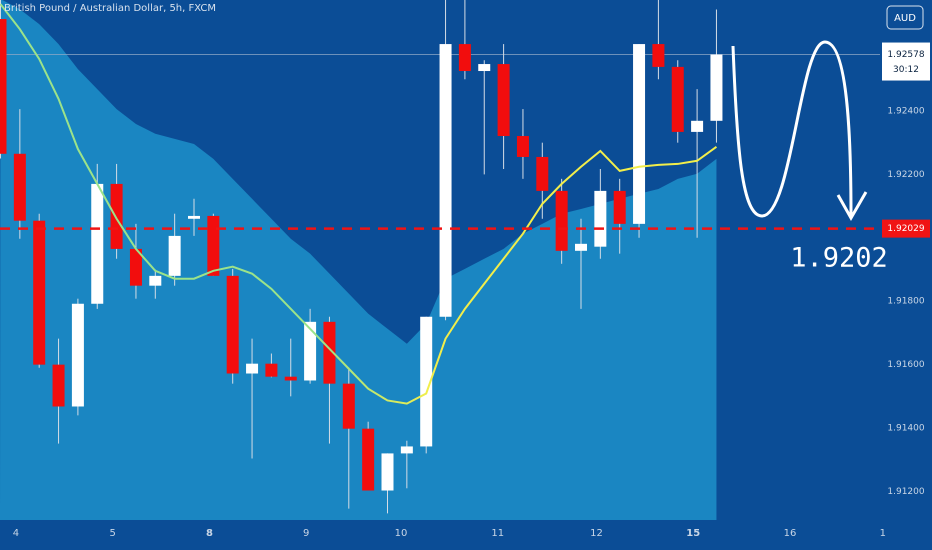 The width and height of the screenshot is (932, 550). I want to click on x-tick-label: 8, so click(209, 533).